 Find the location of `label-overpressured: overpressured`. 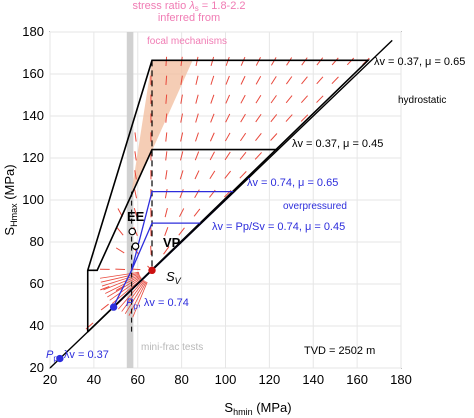

label-overpressured: overpressured is located at coordinates (315, 206).